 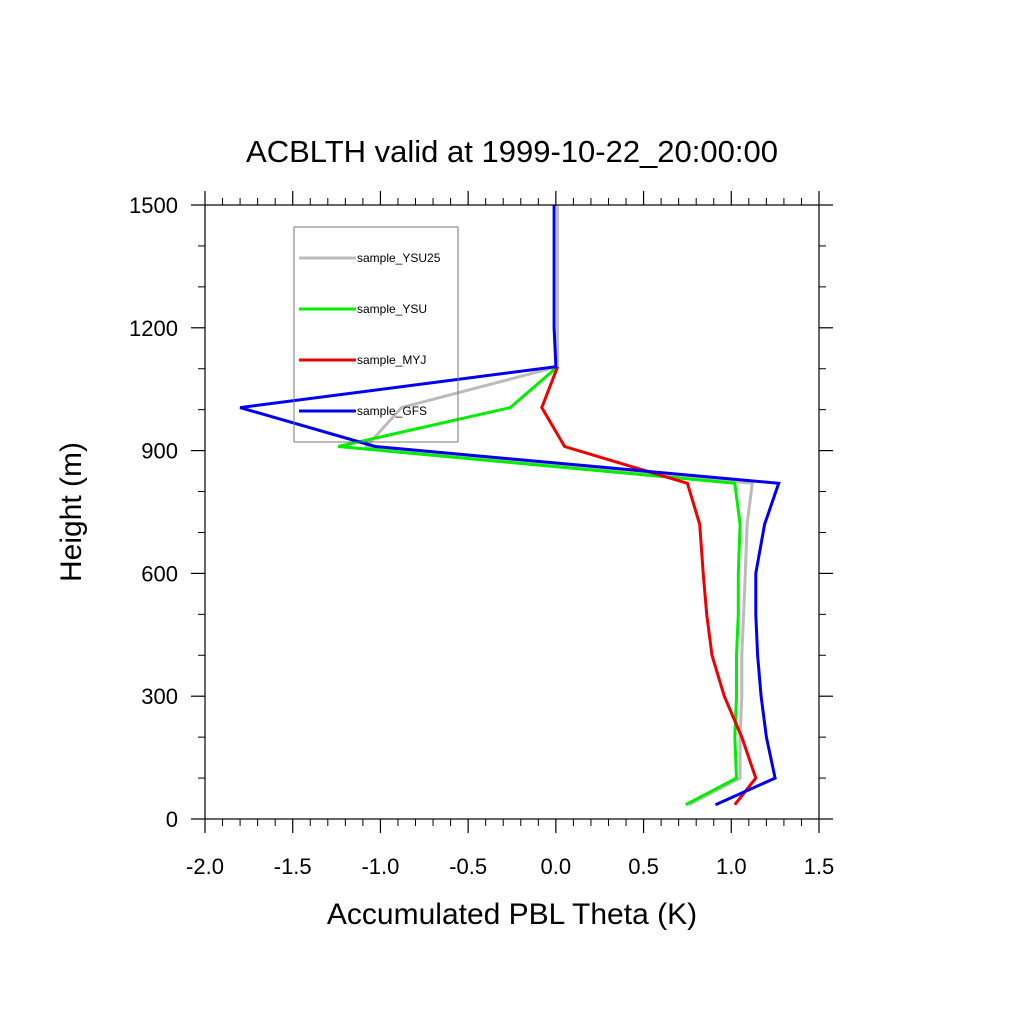 I want to click on x-tick-label: -1.0, so click(x=380, y=866).